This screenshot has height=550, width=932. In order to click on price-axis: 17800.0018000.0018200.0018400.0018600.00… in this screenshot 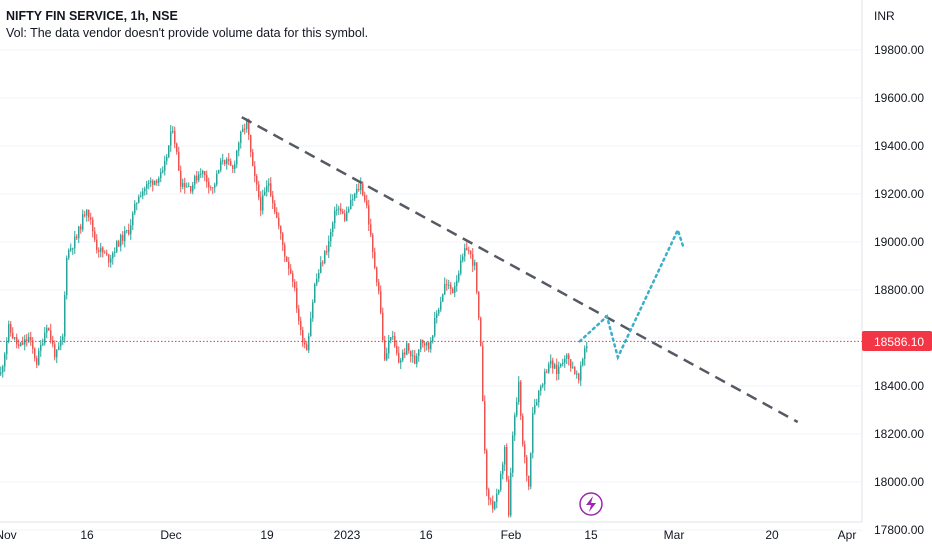, I will do `click(899, 290)`.